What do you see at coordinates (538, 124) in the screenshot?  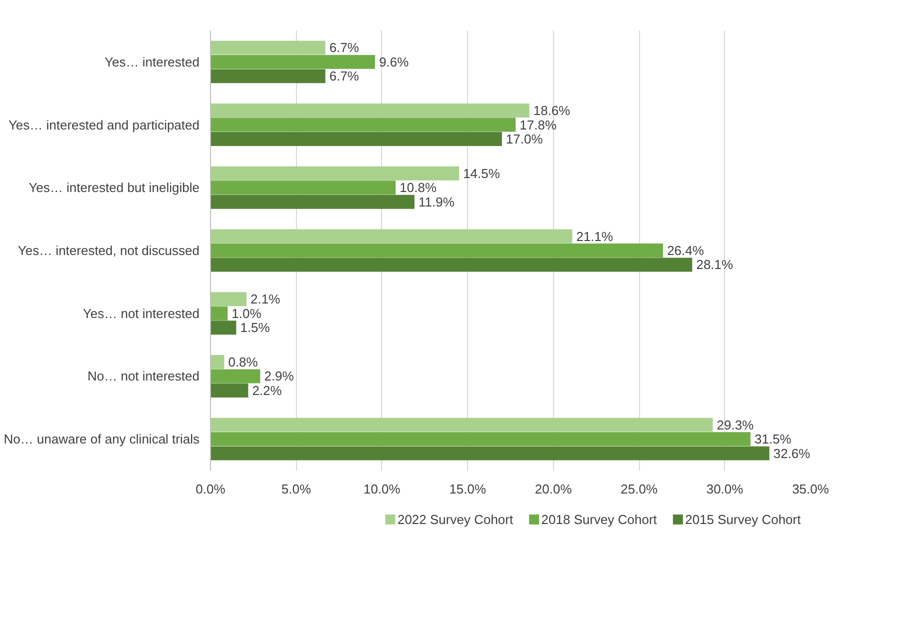 I see `data-label: 17.8%` at bounding box center [538, 124].